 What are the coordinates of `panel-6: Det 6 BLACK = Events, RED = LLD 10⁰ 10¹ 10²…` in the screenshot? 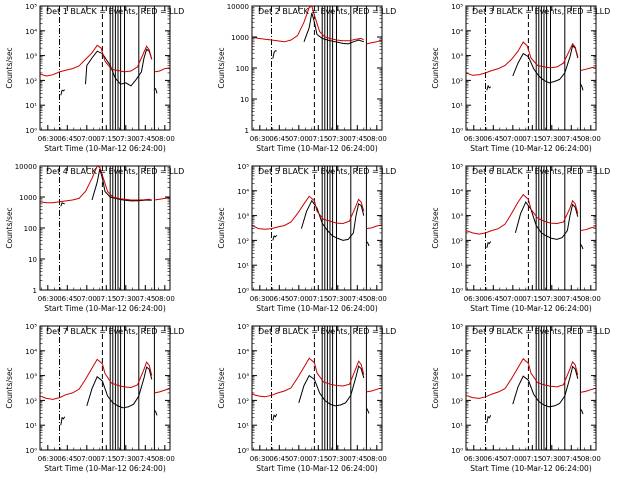 It's located at (520, 238).